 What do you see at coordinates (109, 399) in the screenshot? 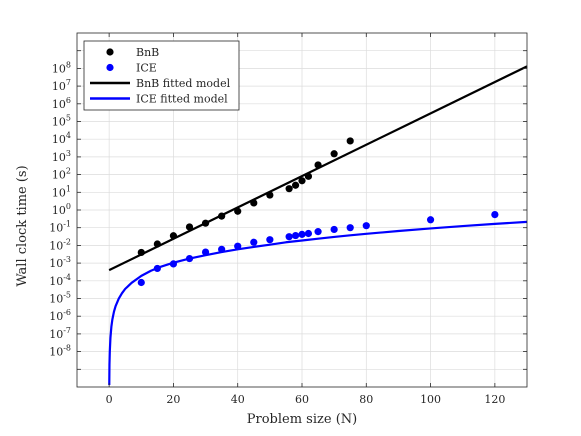
I see `x-tick-label: 0` at bounding box center [109, 399].